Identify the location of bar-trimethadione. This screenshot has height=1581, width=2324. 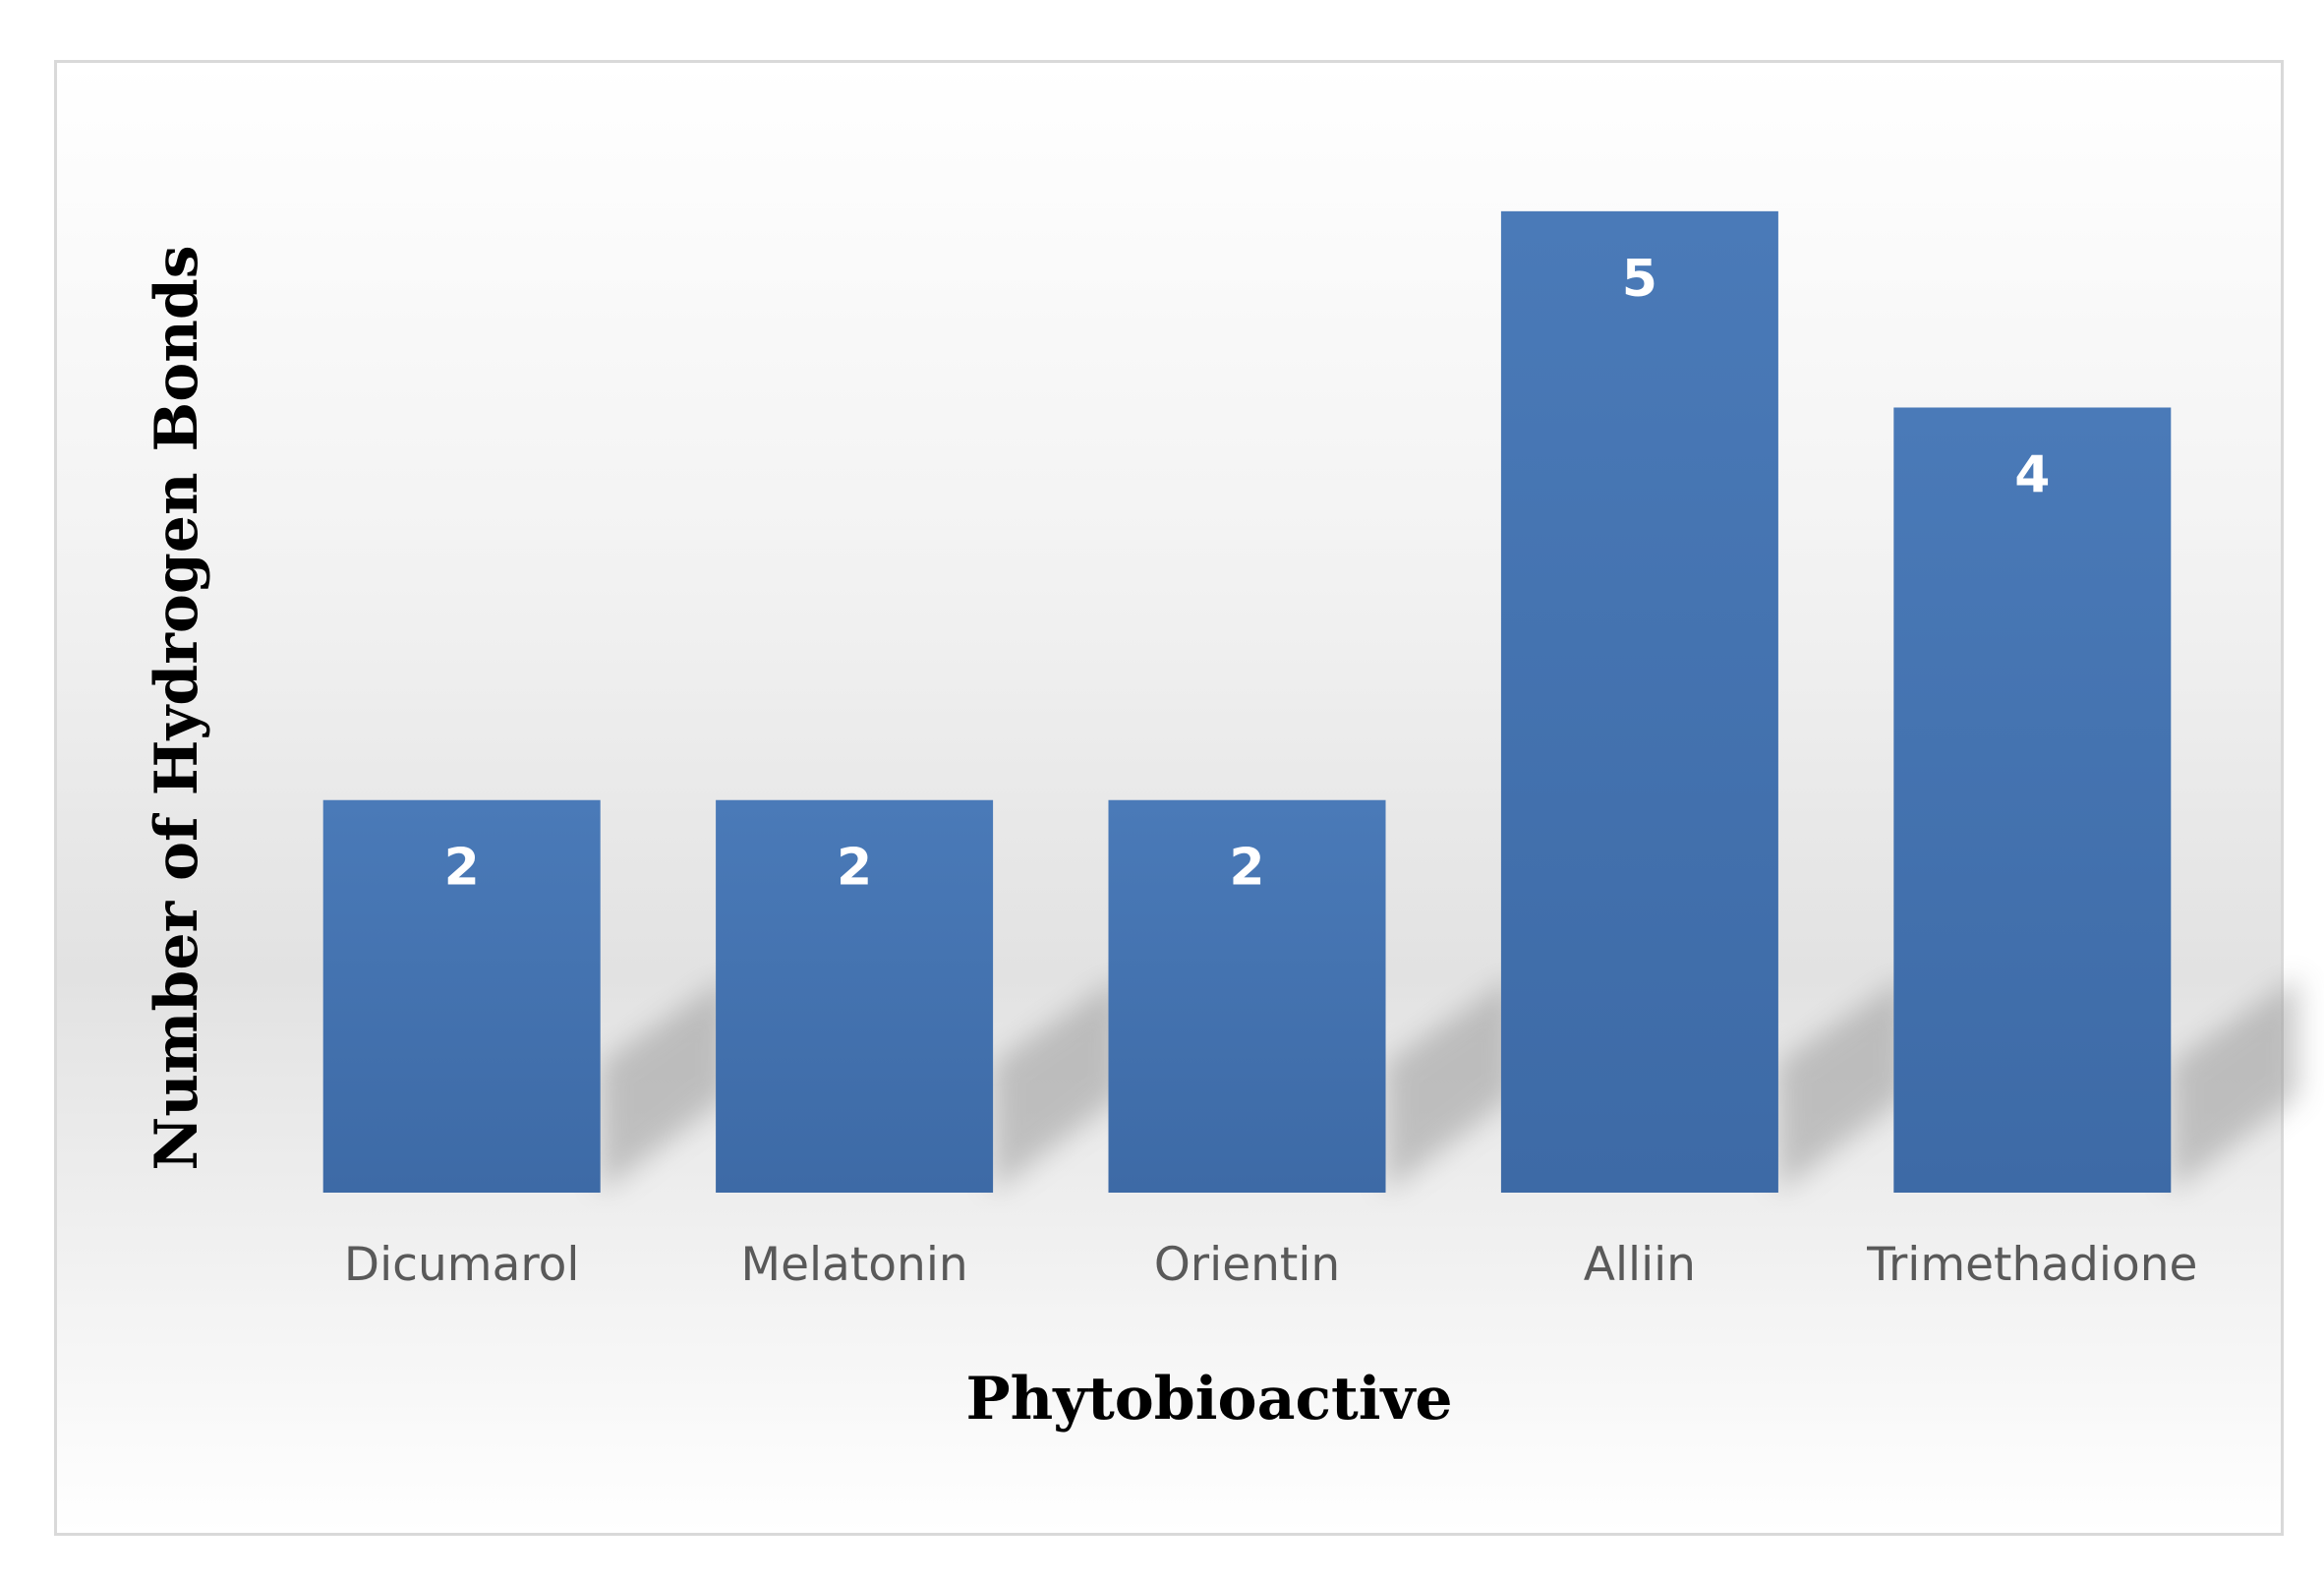
(2032, 800).